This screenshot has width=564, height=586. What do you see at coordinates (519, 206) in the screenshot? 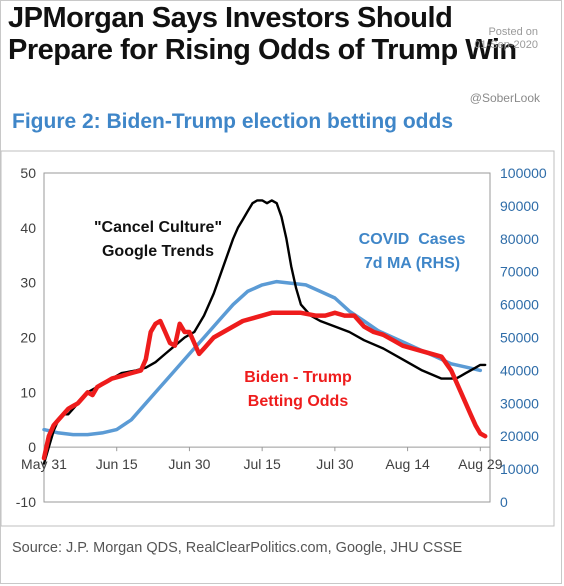
I see `y-right-tick-label: 90000` at bounding box center [519, 206].